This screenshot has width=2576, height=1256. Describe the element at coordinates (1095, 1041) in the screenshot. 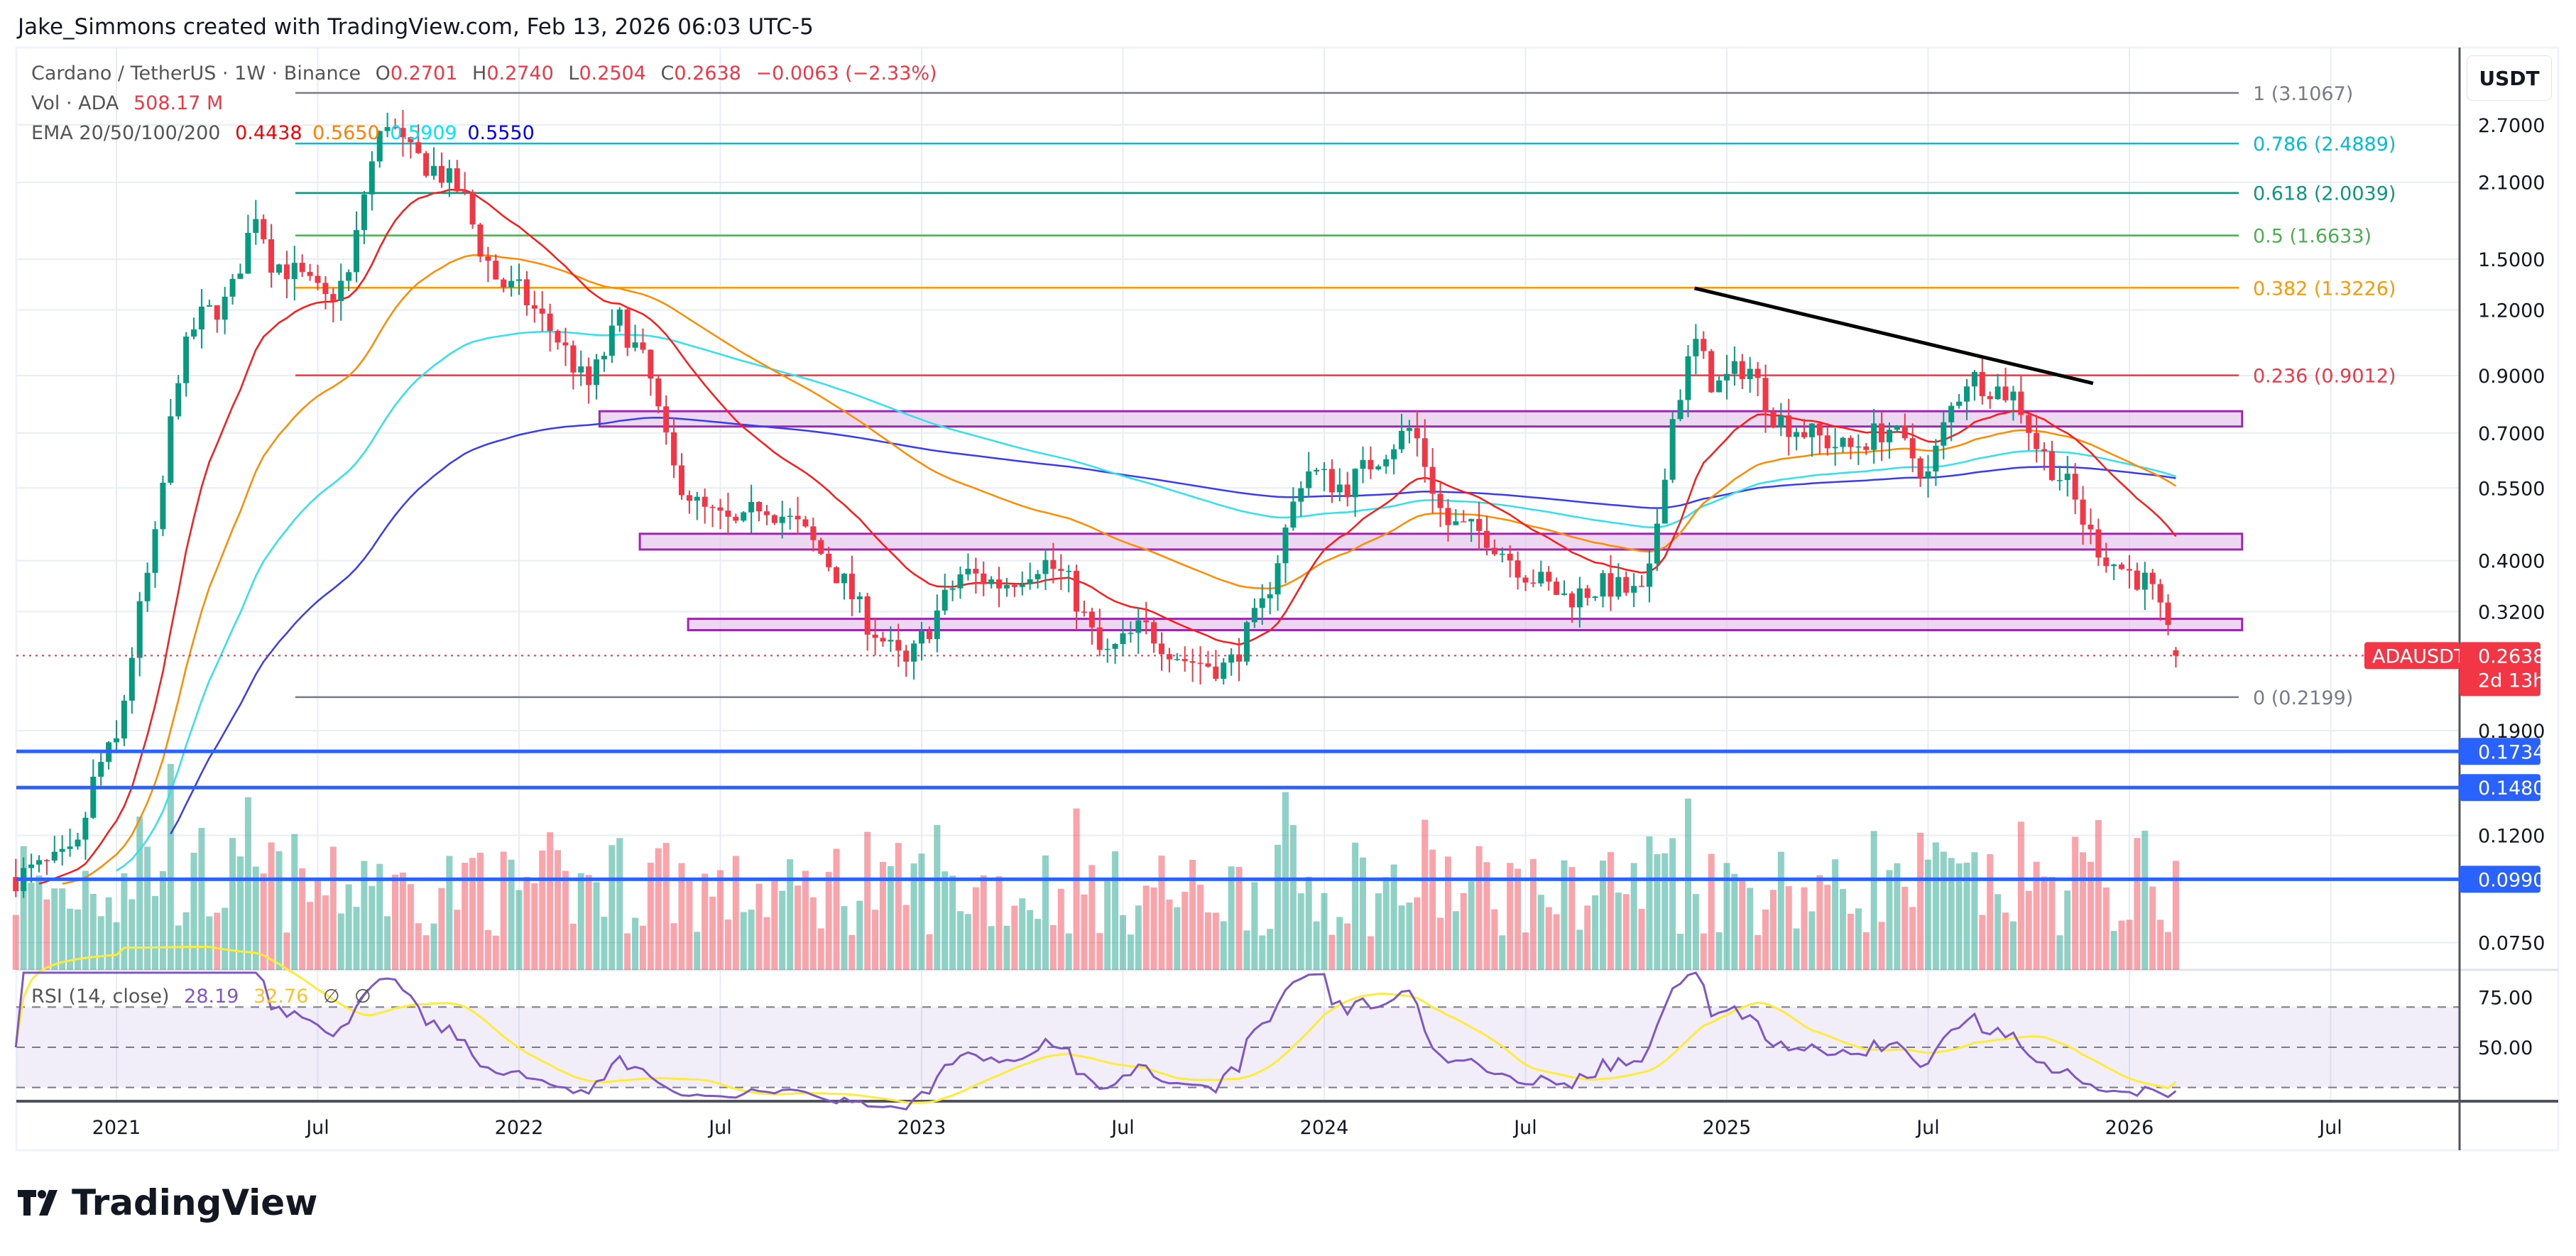

I see `rsi-line` at that location.